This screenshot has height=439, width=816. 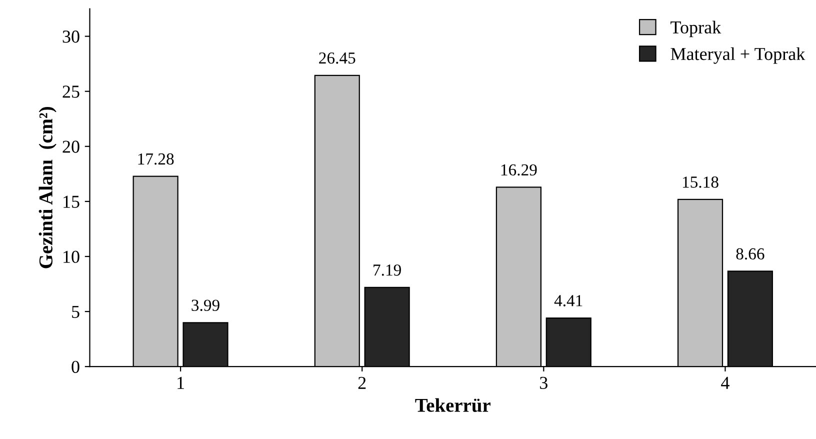 I want to click on data-label: 4.41, so click(x=568, y=300).